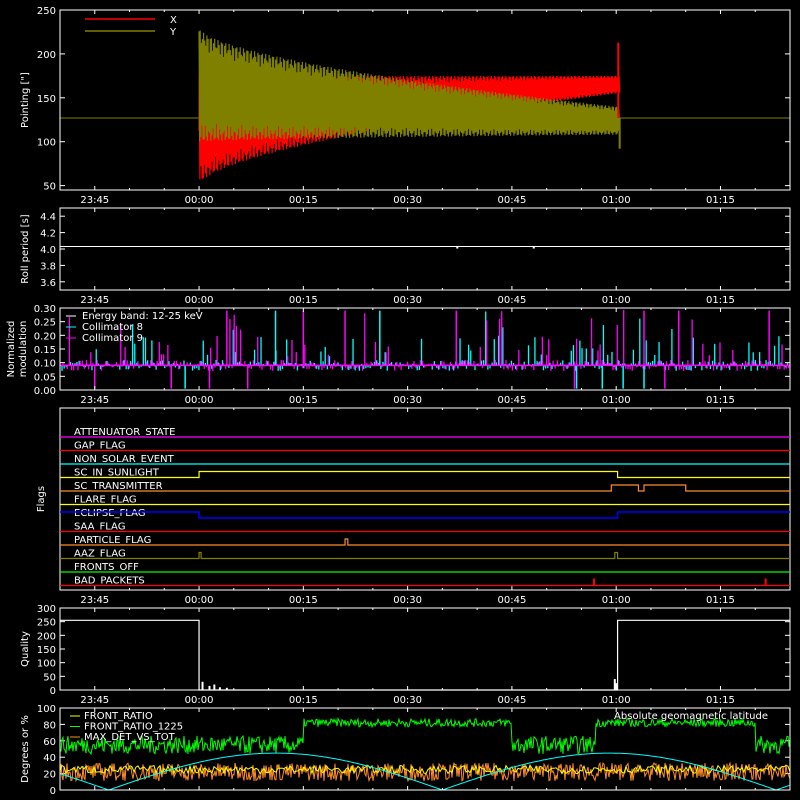  I want to click on flag-label-saa-flag: SAA_FLAG, so click(99, 527).